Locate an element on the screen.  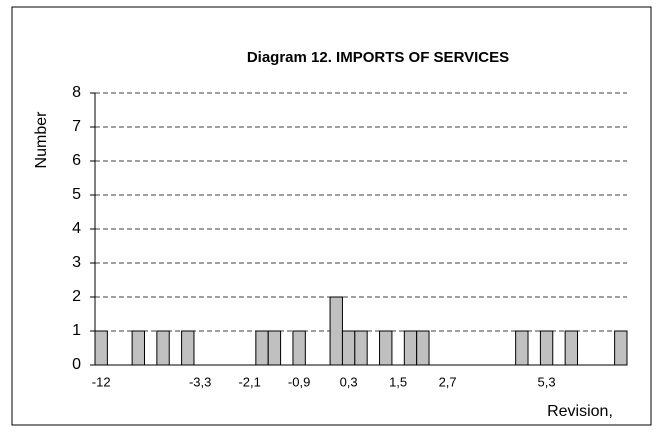
y-tick-label: 2 is located at coordinates (76, 296).